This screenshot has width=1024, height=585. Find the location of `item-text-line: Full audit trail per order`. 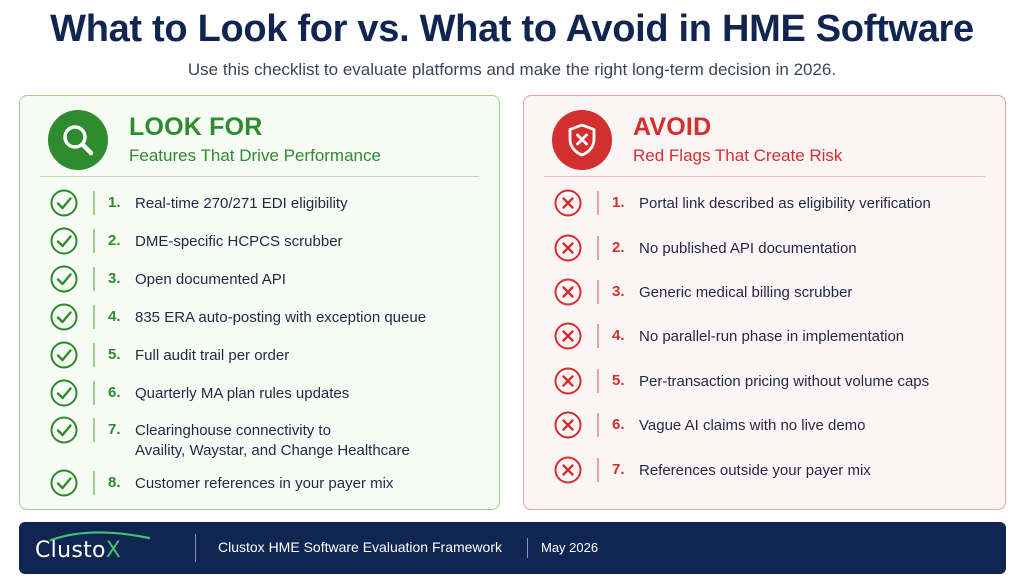

item-text-line: Full audit trail per order is located at coordinates (212, 355).